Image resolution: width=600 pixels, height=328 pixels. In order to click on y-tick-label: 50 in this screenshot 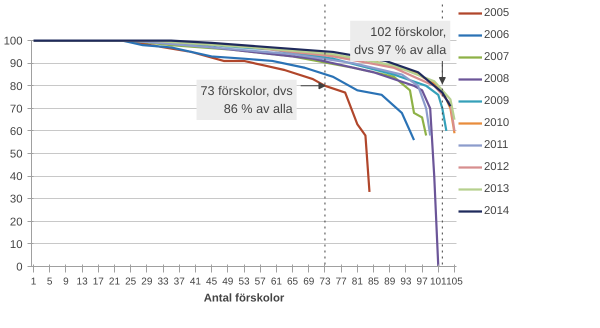, I will do `click(16, 154)`.